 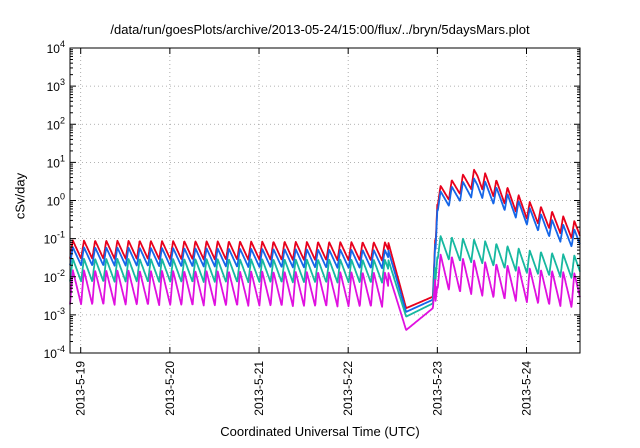 I want to click on x-tick-label: 2013-5-21, so click(x=259, y=388).